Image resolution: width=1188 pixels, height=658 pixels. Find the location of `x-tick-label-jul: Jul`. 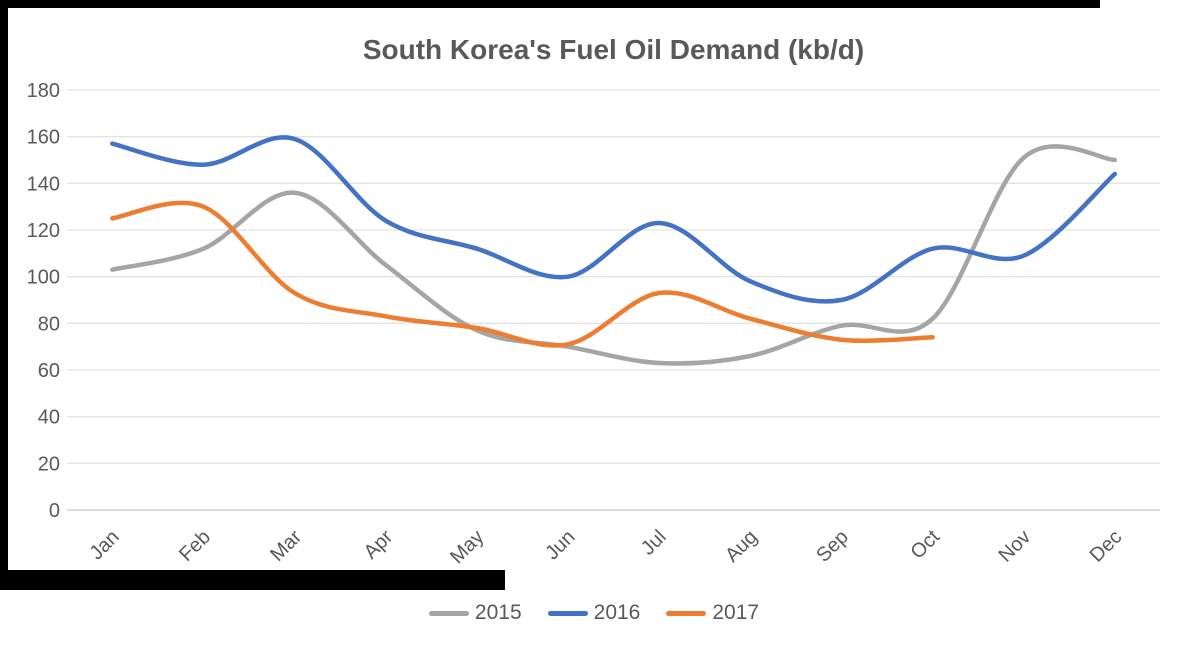

x-tick-label-jul: Jul is located at coordinates (654, 543).